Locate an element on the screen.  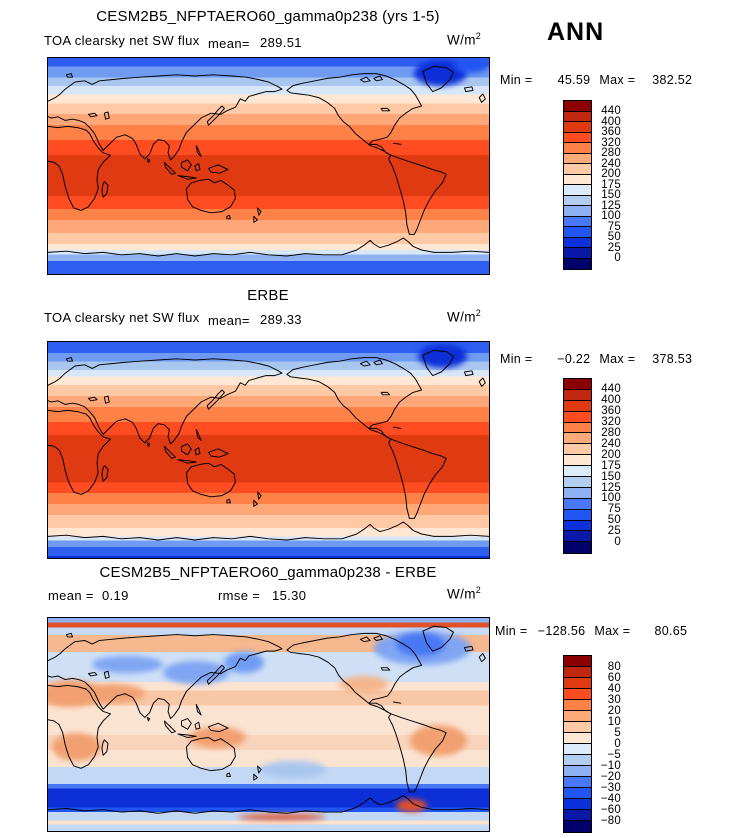
colorbar-tick-label: 150 is located at coordinates (611, 476).